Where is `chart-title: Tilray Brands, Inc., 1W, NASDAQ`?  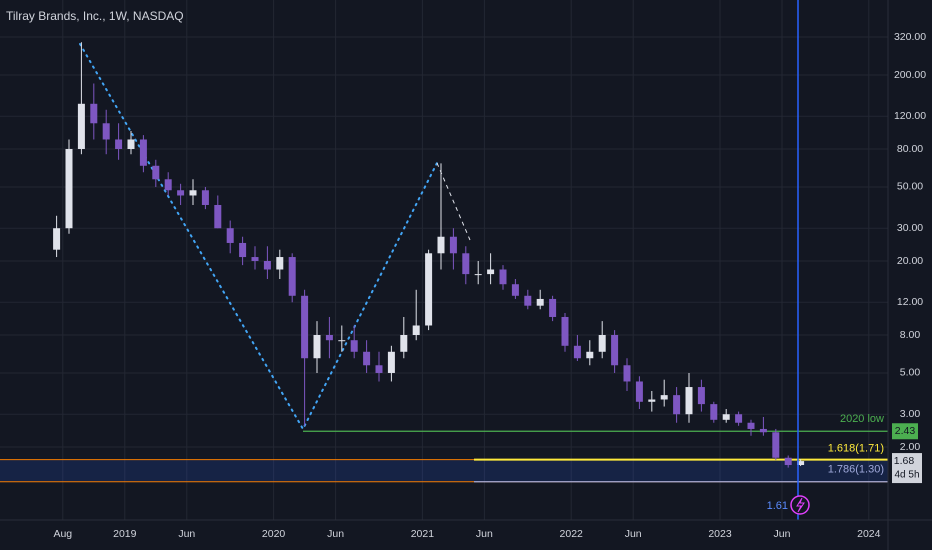 chart-title: Tilray Brands, Inc., 1W, NASDAQ is located at coordinates (95, 16).